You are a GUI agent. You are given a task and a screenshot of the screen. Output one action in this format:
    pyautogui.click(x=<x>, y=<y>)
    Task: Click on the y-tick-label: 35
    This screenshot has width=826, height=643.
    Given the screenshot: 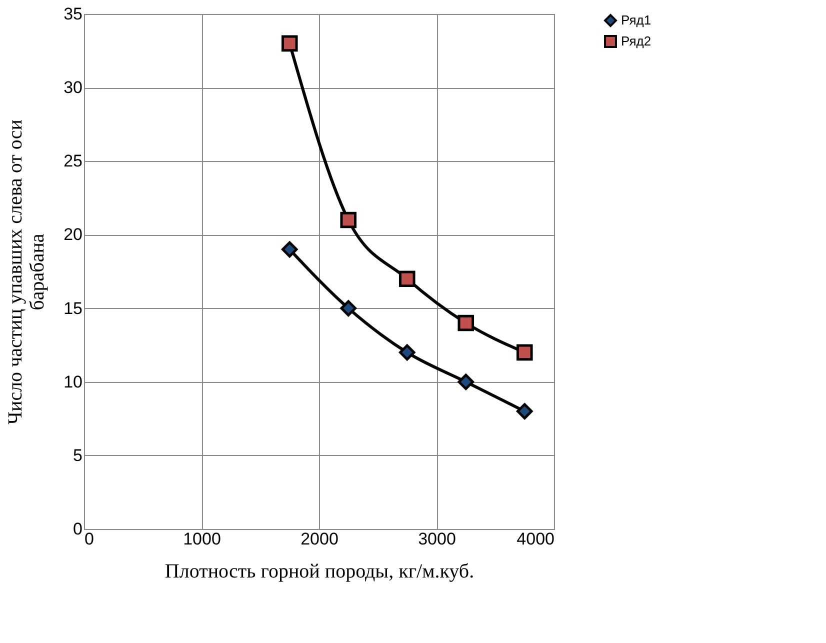 What is the action you would take?
    pyautogui.click(x=73, y=14)
    